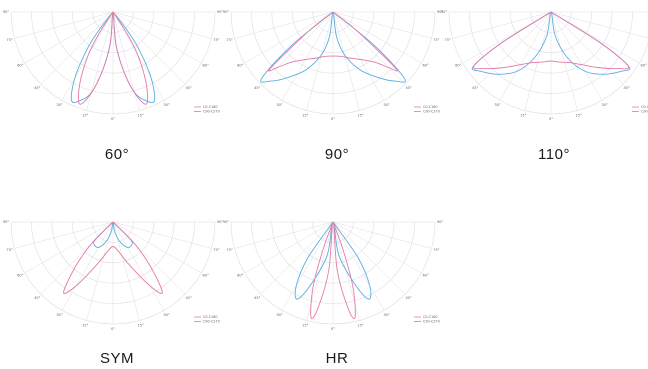 Image resolution: width=648 pixels, height=369 pixels. What do you see at coordinates (337, 154) in the screenshot?
I see `panel-caption: 90°` at bounding box center [337, 154].